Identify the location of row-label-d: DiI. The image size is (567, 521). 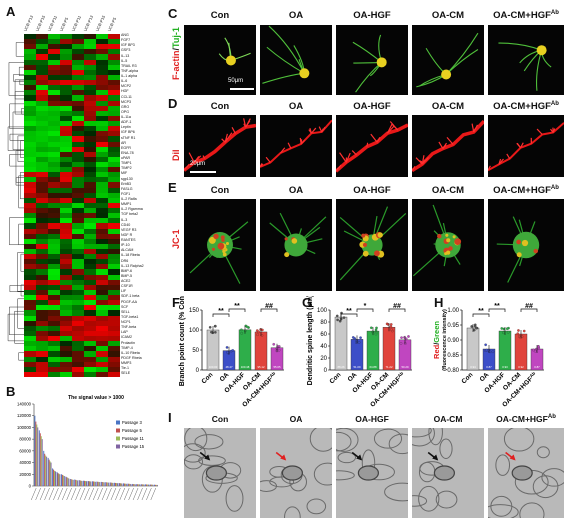
(176, 155).